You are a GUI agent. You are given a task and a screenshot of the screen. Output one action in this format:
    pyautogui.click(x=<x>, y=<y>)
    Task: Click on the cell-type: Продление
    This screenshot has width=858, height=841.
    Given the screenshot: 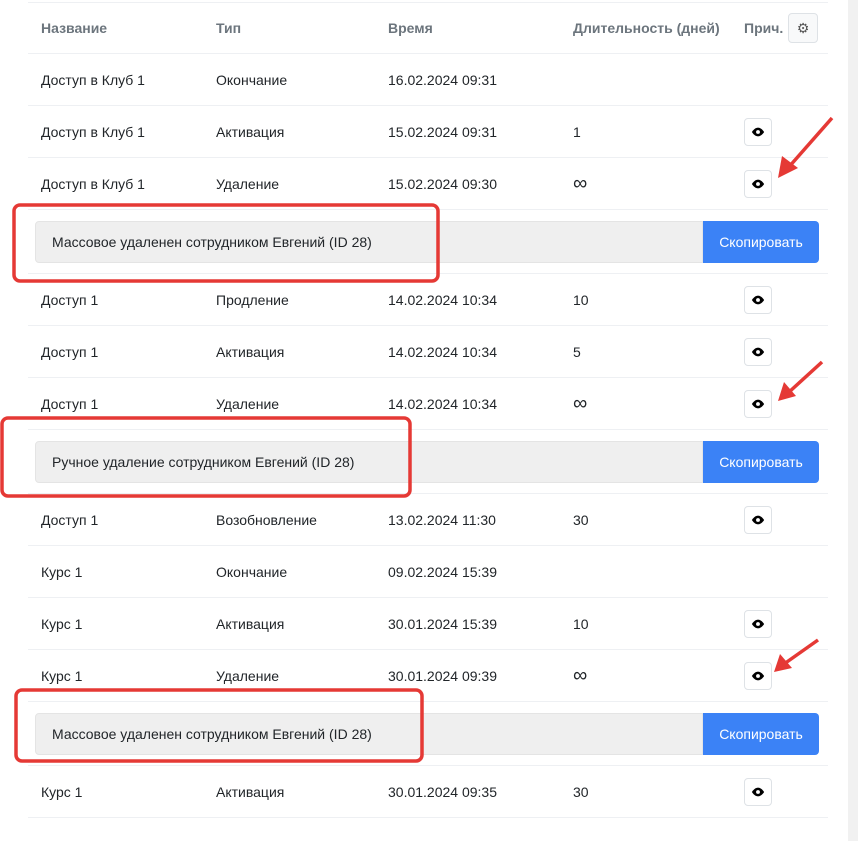 What is the action you would take?
    pyautogui.click(x=252, y=299)
    